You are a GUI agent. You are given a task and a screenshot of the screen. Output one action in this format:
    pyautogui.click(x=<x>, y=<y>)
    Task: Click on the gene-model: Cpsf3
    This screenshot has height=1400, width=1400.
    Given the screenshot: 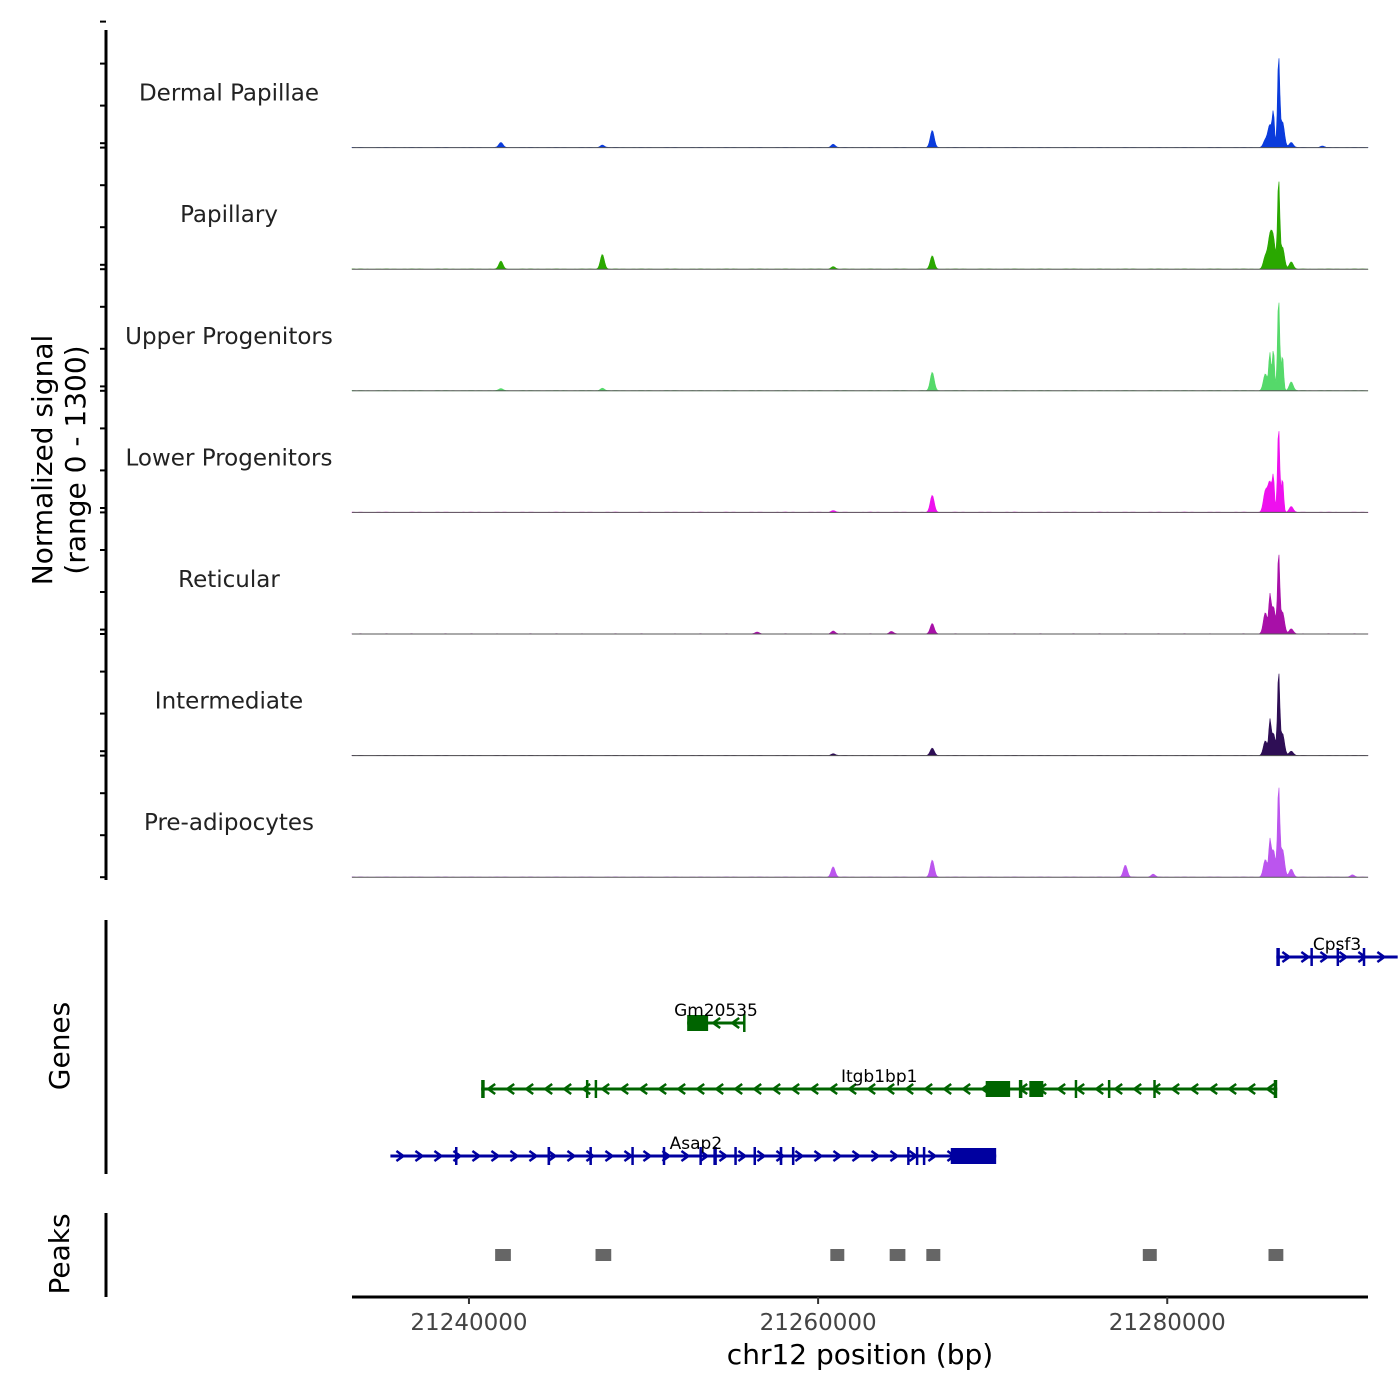 What is the action you would take?
    pyautogui.click(x=1337, y=950)
    